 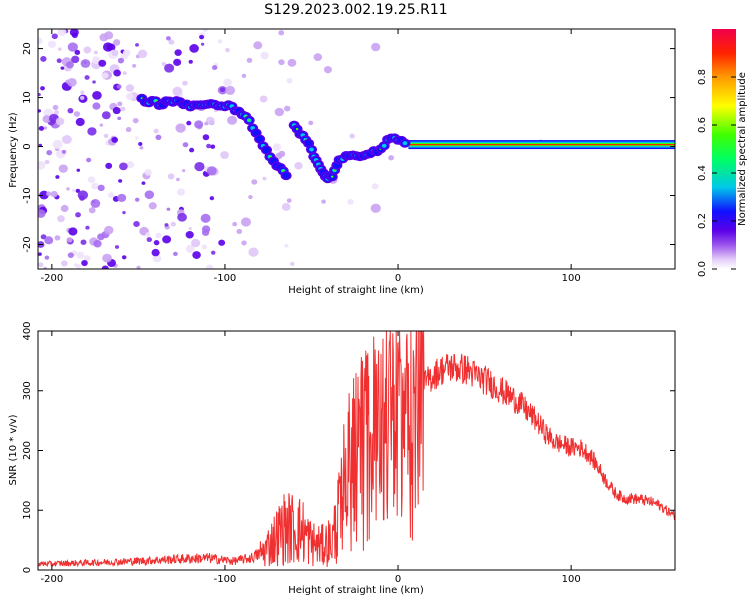 What do you see at coordinates (571, 579) in the screenshot?
I see `x-tick-label: 100` at bounding box center [571, 579].